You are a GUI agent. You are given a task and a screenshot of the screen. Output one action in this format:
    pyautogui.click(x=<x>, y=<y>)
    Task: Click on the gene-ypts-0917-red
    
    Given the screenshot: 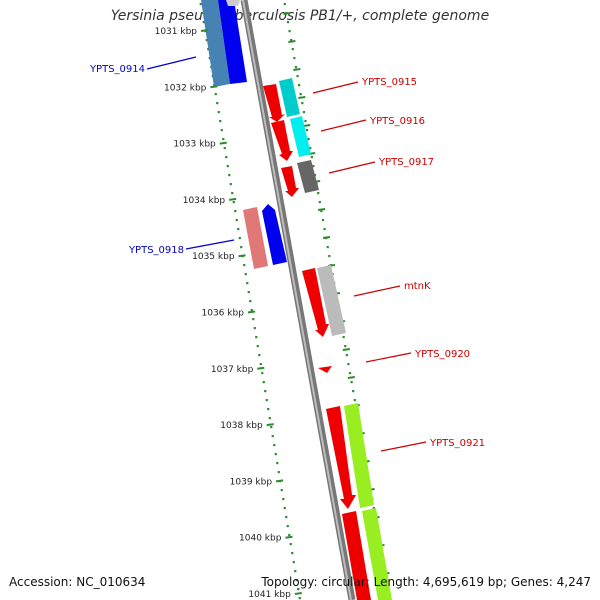 What is the action you would take?
    pyautogui.click(x=290, y=181)
    